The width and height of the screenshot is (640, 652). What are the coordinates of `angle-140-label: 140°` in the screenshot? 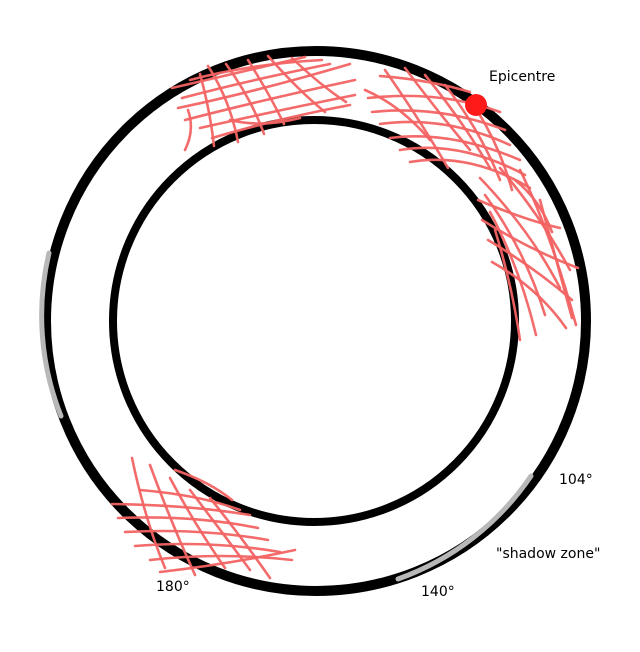 It's located at (438, 592).